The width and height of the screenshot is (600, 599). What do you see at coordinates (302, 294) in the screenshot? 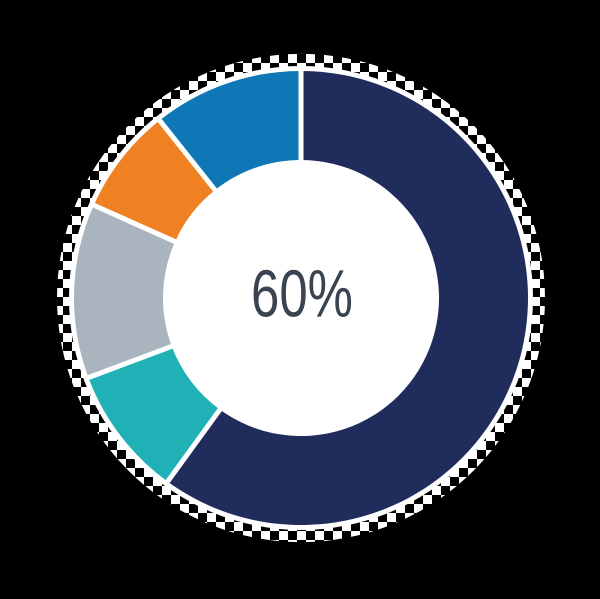
I see `donut-center-label: 60%` at bounding box center [302, 294].